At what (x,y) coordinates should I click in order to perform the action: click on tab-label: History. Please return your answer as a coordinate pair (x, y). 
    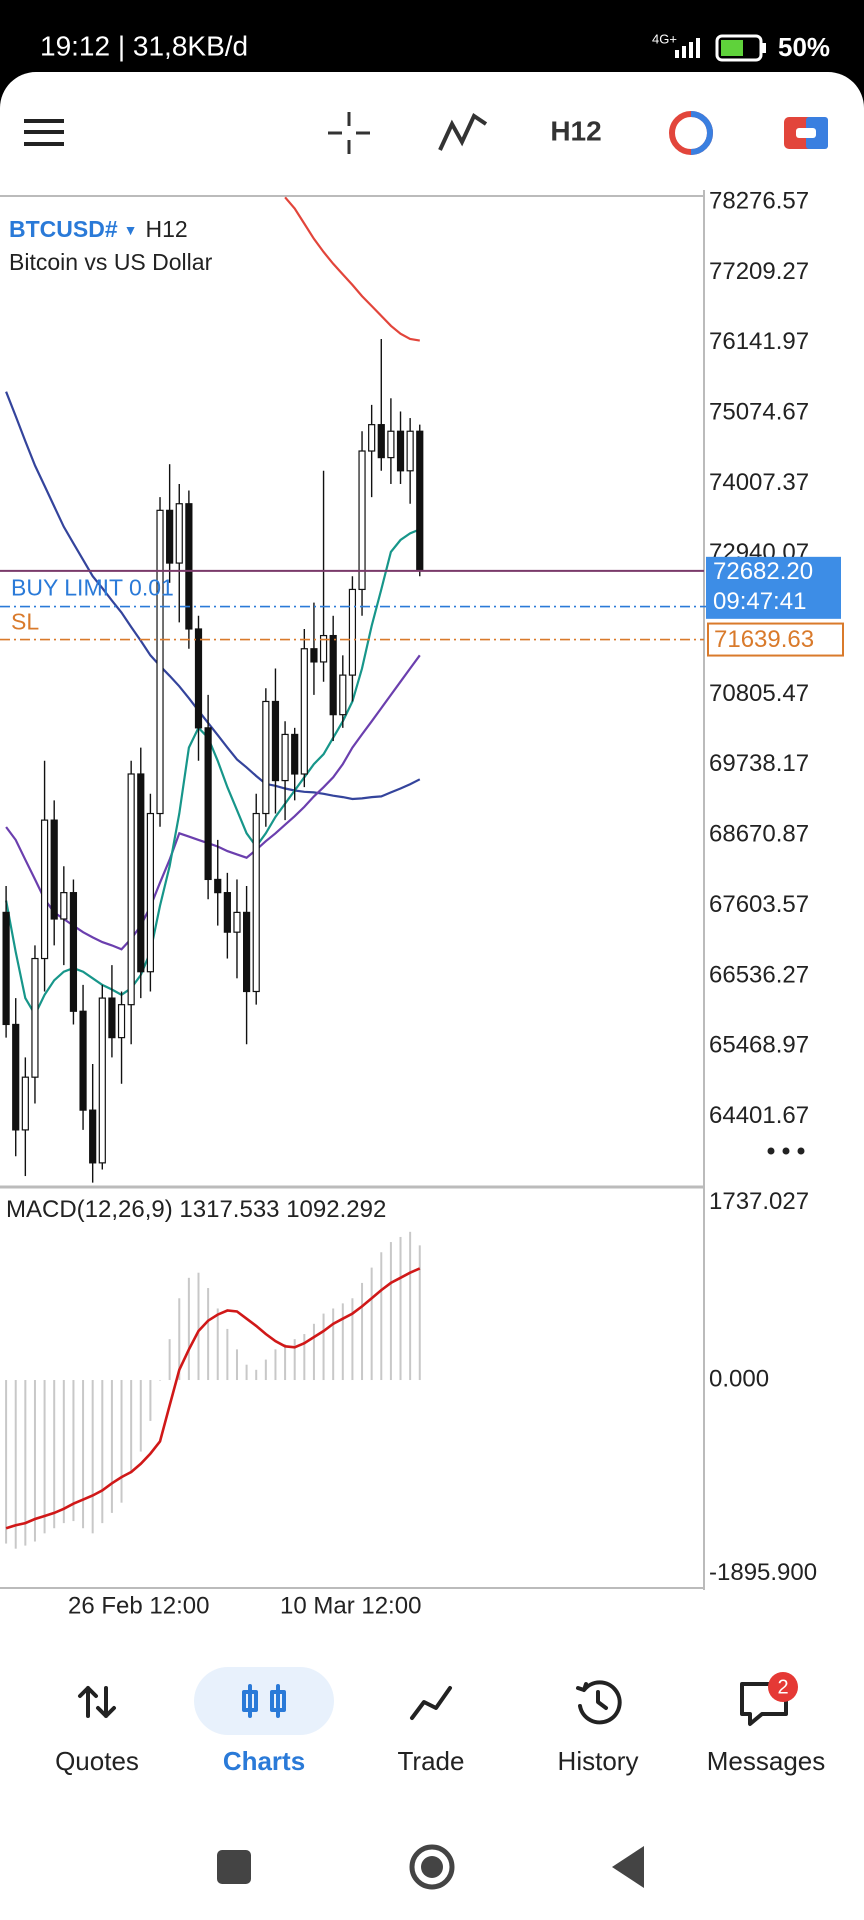
    Looking at the image, I should click on (598, 1761).